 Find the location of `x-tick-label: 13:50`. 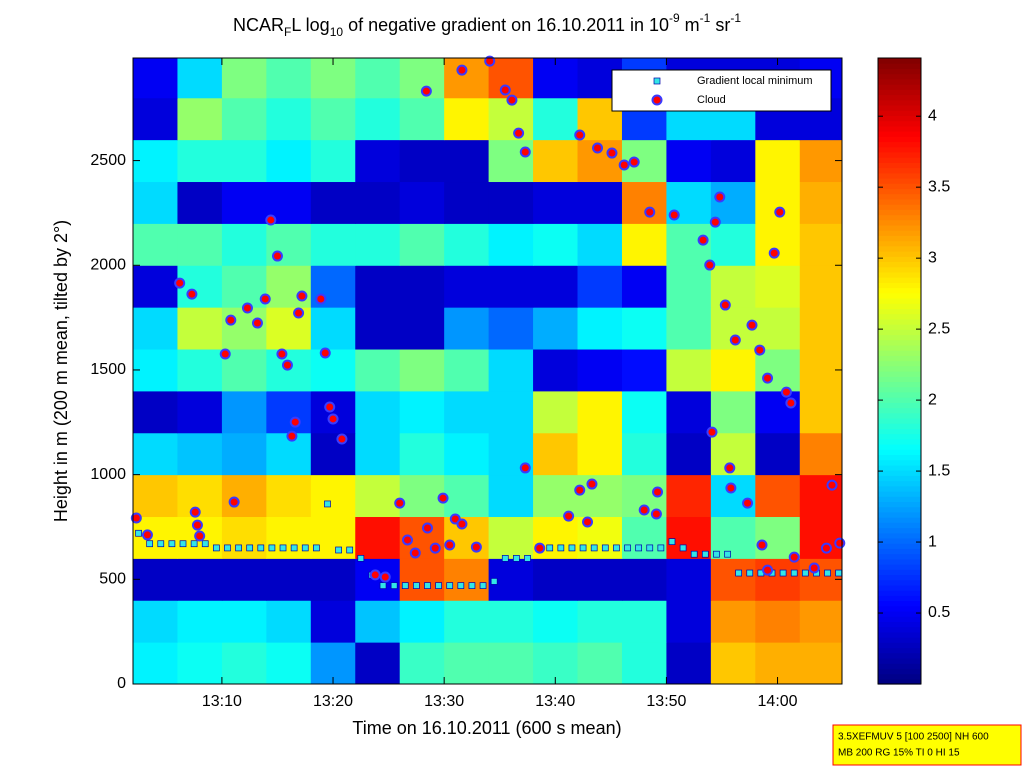

x-tick-label: 13:50 is located at coordinates (666, 701).